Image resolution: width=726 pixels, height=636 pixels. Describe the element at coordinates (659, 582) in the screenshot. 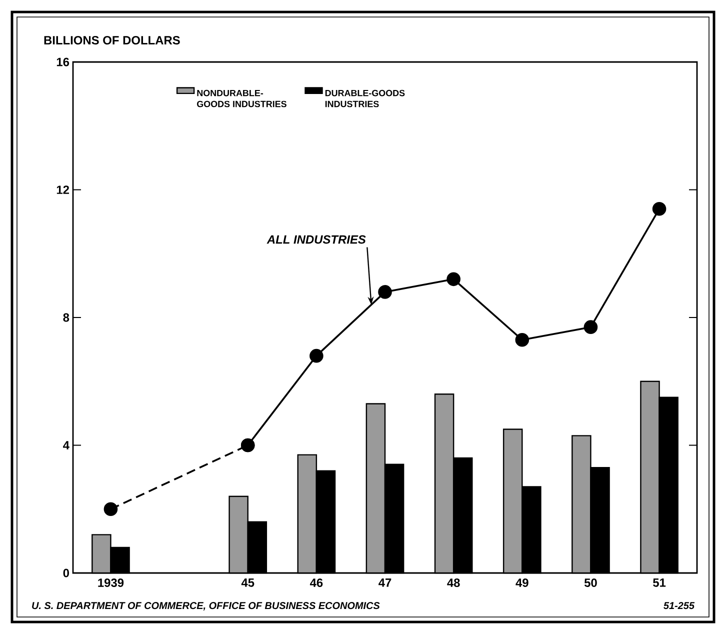

I see `x-tick-label: 51` at that location.